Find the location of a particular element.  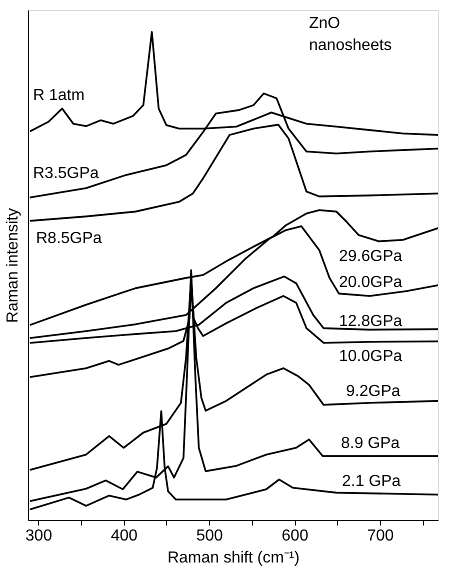

annotation: 12.8GPa is located at coordinates (370, 321).